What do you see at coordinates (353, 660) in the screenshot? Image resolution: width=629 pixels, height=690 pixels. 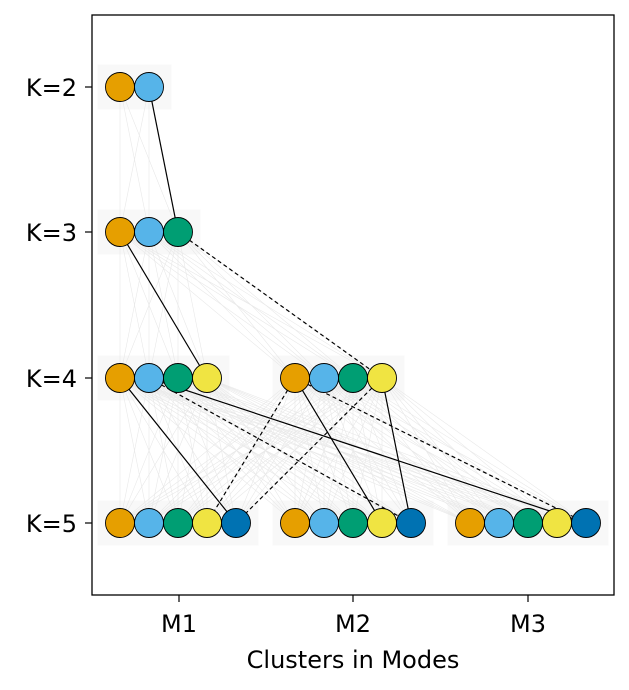 I see `x-axis-title: Clusters in Modes` at bounding box center [353, 660].